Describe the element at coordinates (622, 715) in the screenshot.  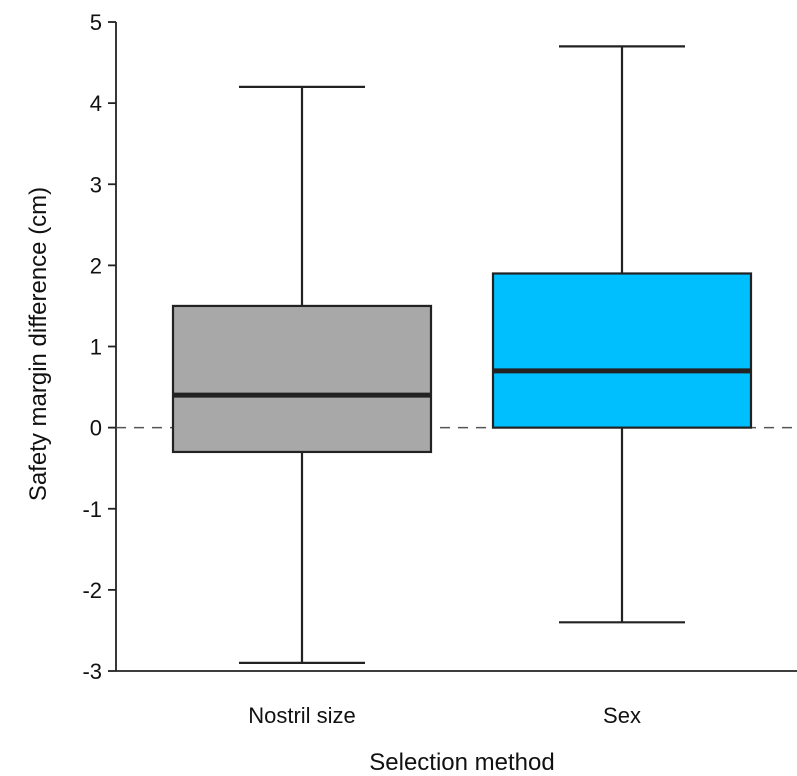
I see `x-tick-label-sex: Sex` at that location.